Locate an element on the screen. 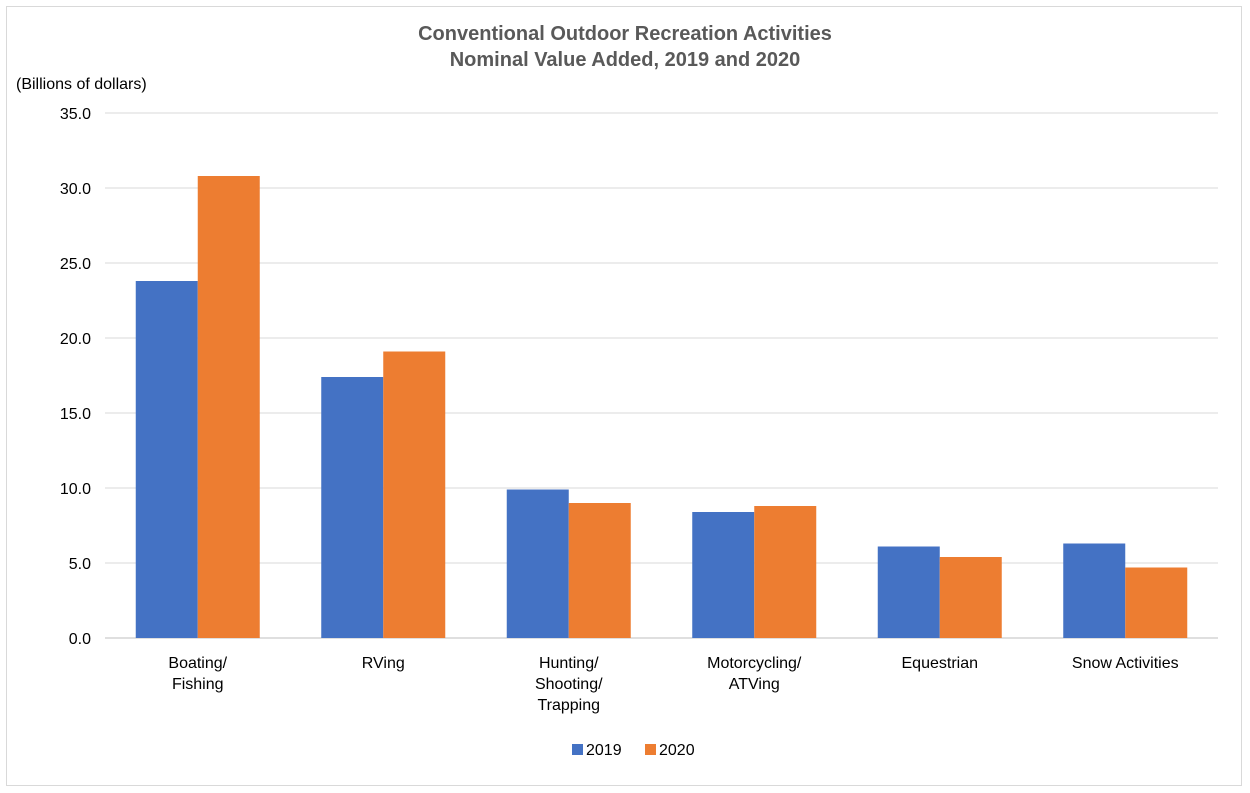 This screenshot has height=793, width=1250. y-tick-label: 15.0 is located at coordinates (75, 414).